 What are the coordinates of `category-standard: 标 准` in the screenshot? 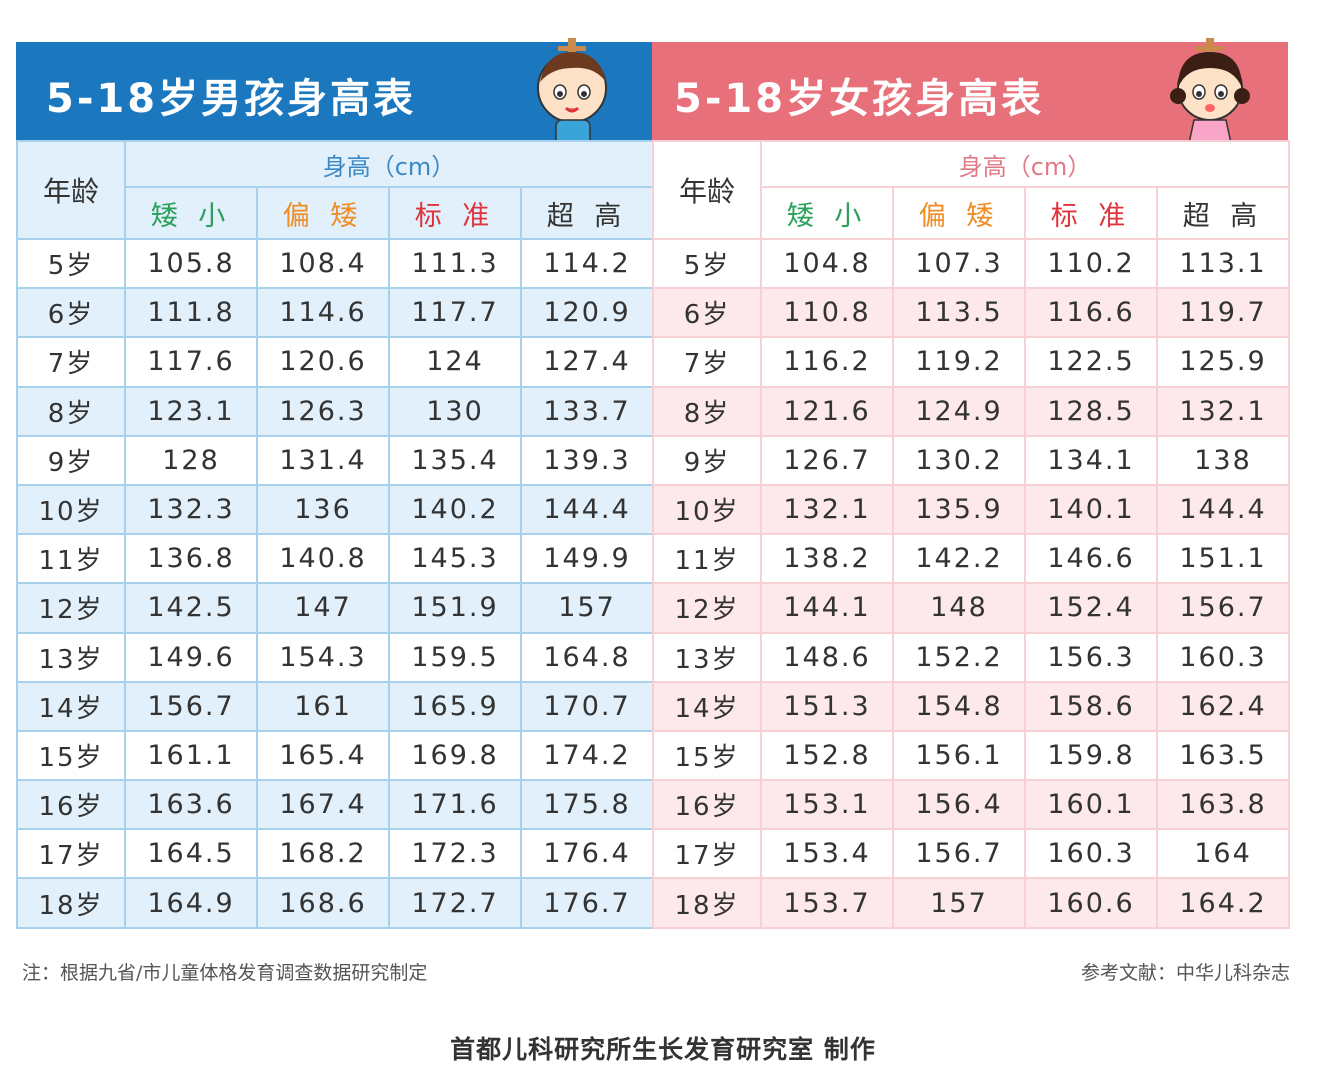 It's located at (455, 213).